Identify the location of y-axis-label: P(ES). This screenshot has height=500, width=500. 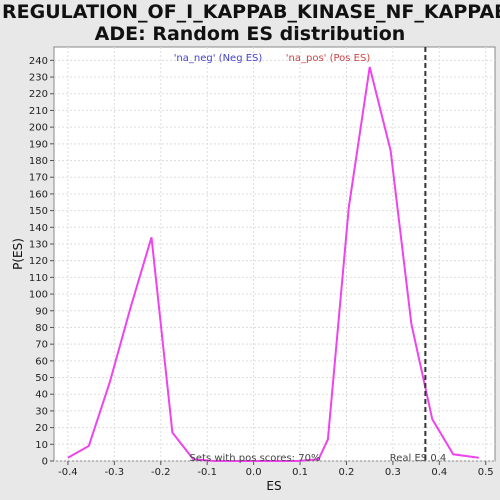
(18, 254).